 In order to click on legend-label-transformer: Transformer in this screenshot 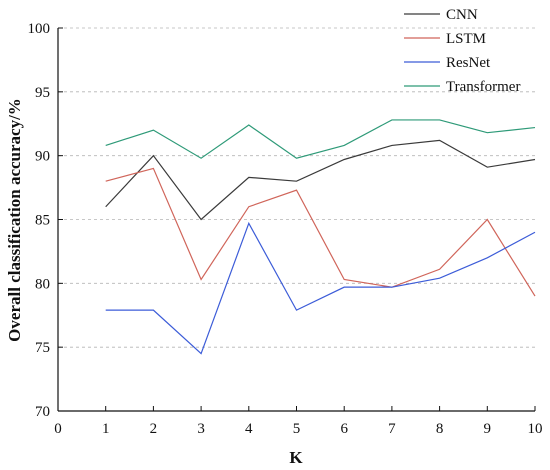, I will do `click(483, 87)`.